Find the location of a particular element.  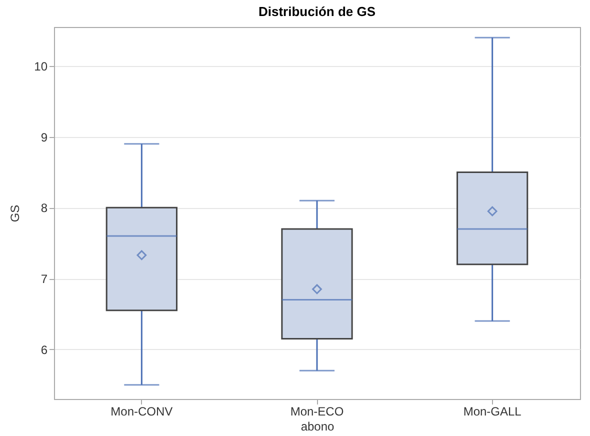

x-tick-label: Mon-GALL is located at coordinates (492, 411).